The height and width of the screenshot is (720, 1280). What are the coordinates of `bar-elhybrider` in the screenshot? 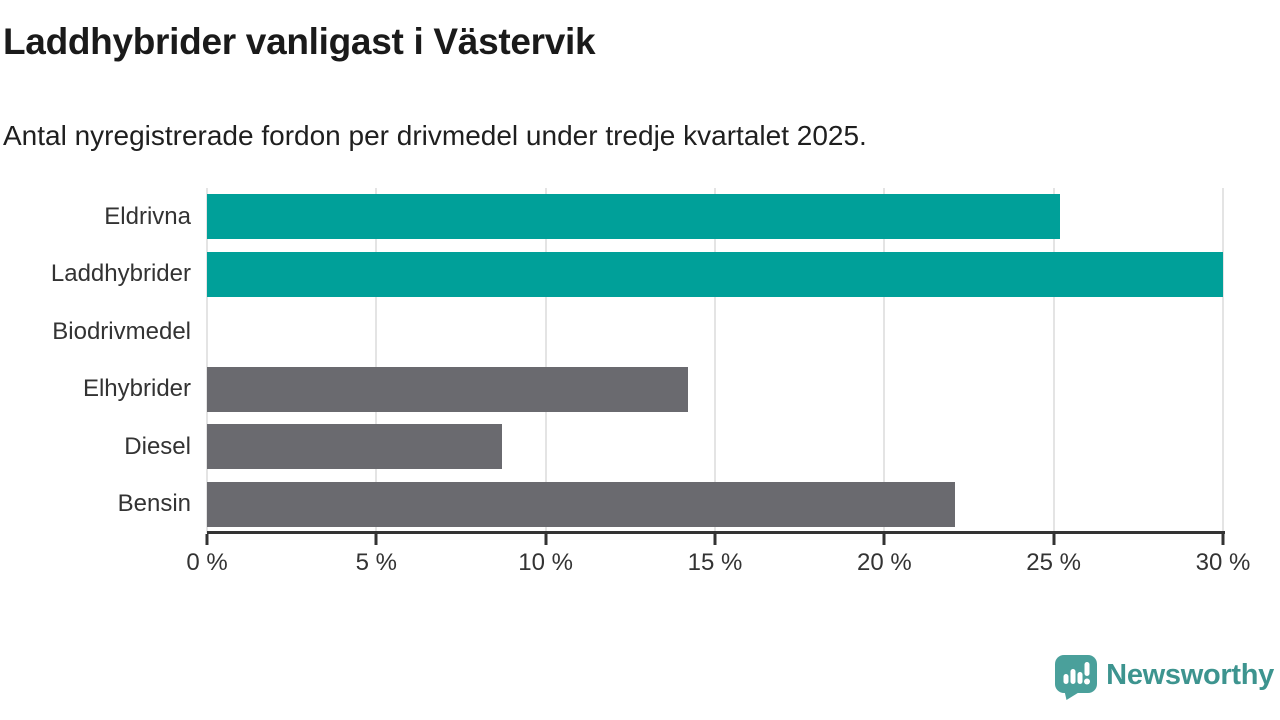 It's located at (447, 389).